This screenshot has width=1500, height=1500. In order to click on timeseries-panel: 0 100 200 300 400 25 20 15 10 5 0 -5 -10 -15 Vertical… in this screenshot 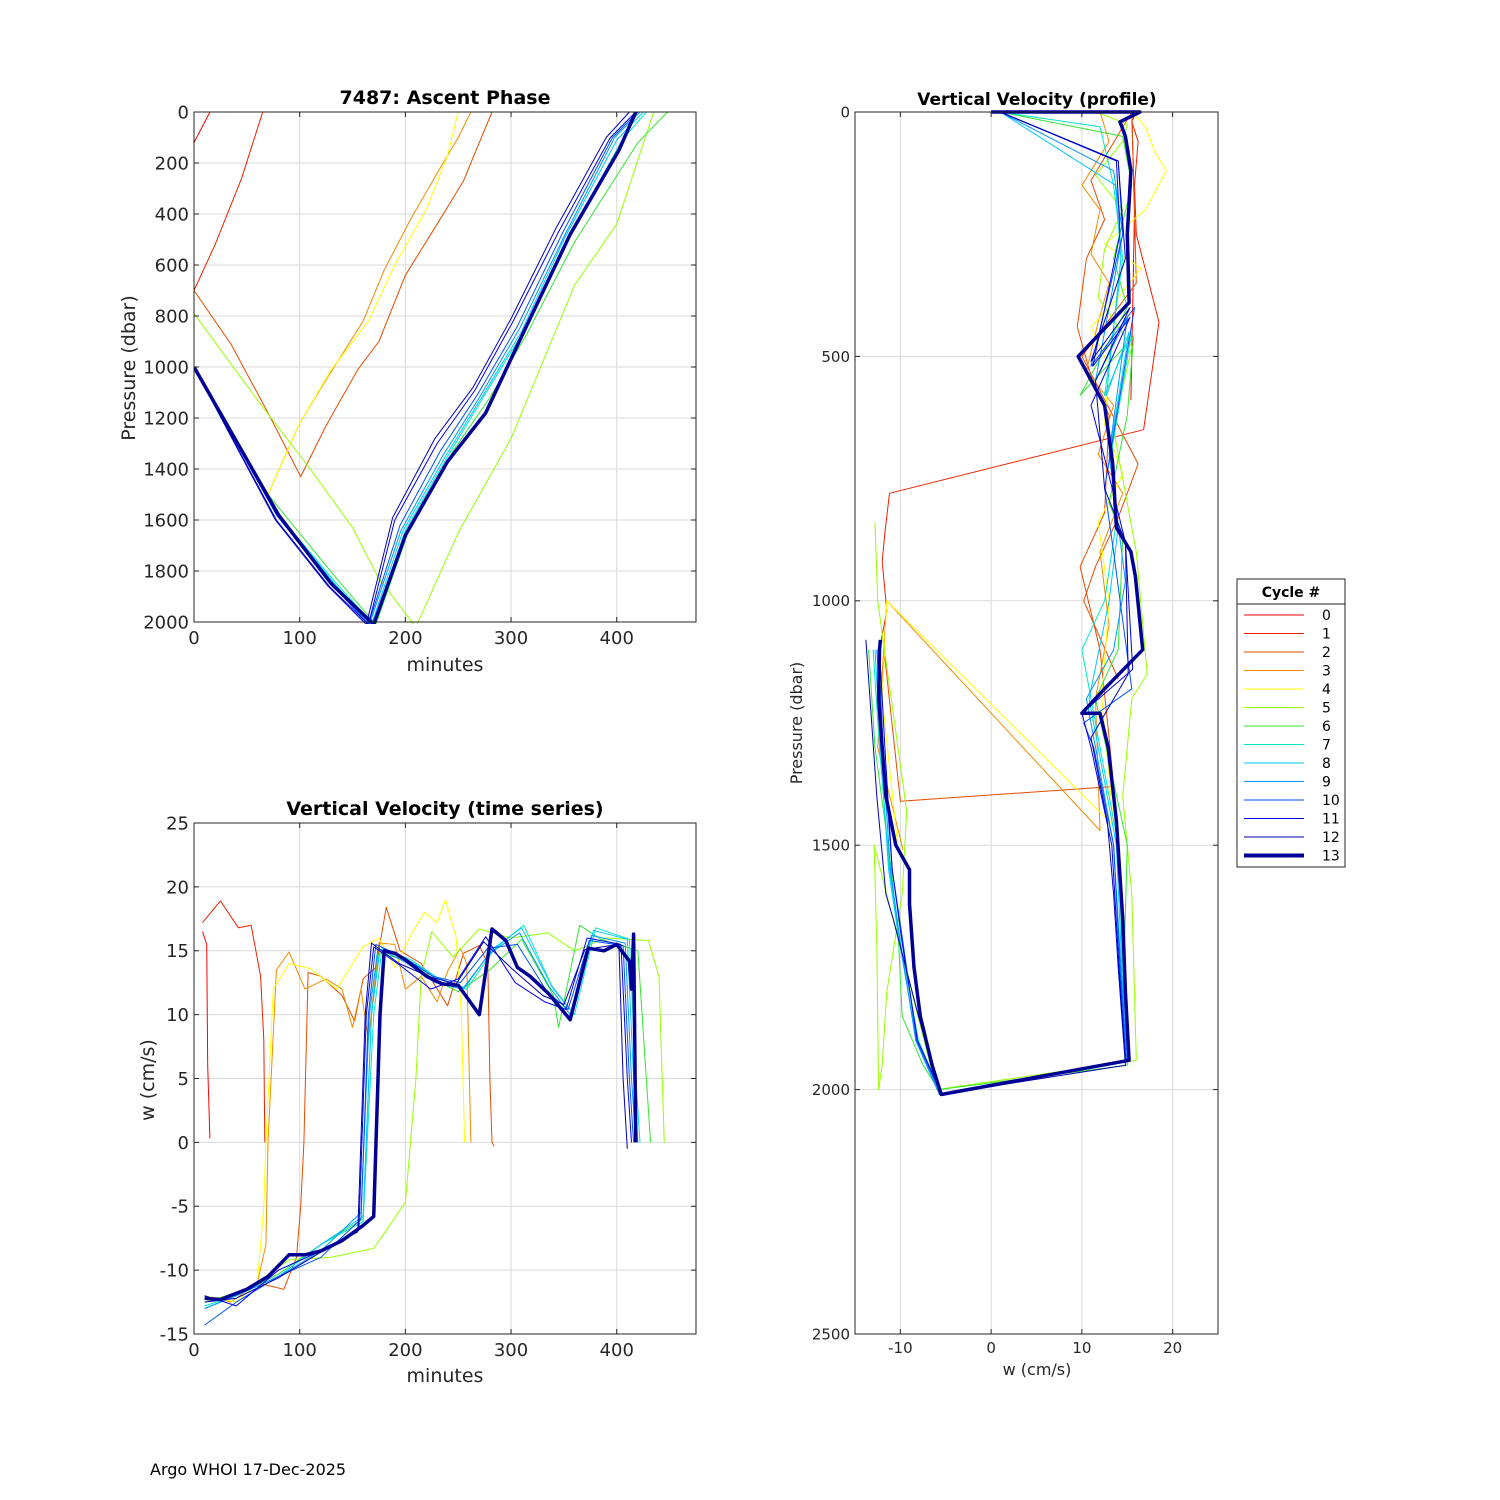, I will do `click(417, 1092)`.